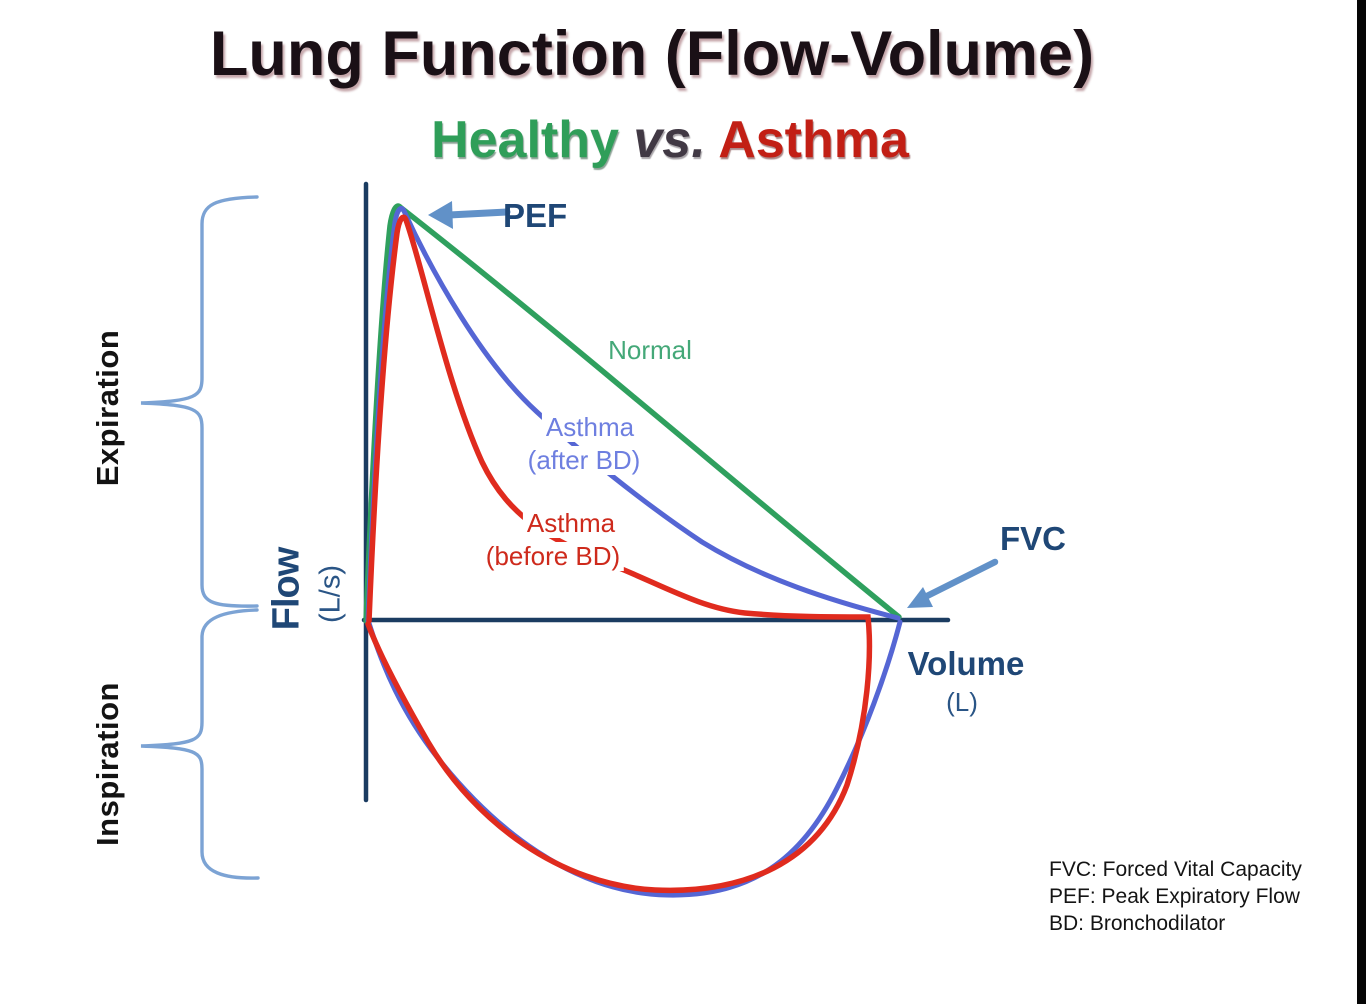 This screenshot has height=1004, width=1366. What do you see at coordinates (478, 213) in the screenshot?
I see `pef-arrow-shaft` at bounding box center [478, 213].